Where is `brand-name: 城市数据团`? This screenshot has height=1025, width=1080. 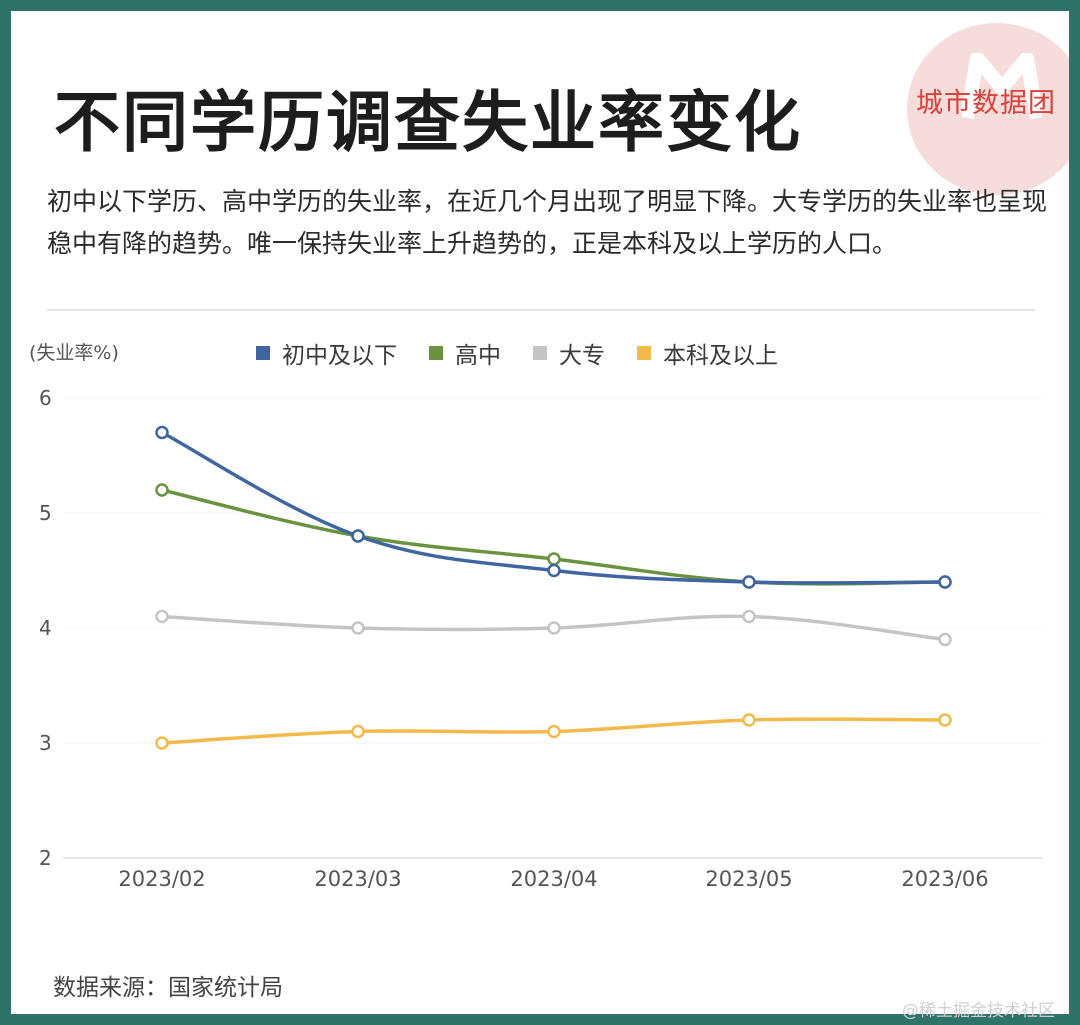 brand-name: 城市数据团 is located at coordinates (986, 103).